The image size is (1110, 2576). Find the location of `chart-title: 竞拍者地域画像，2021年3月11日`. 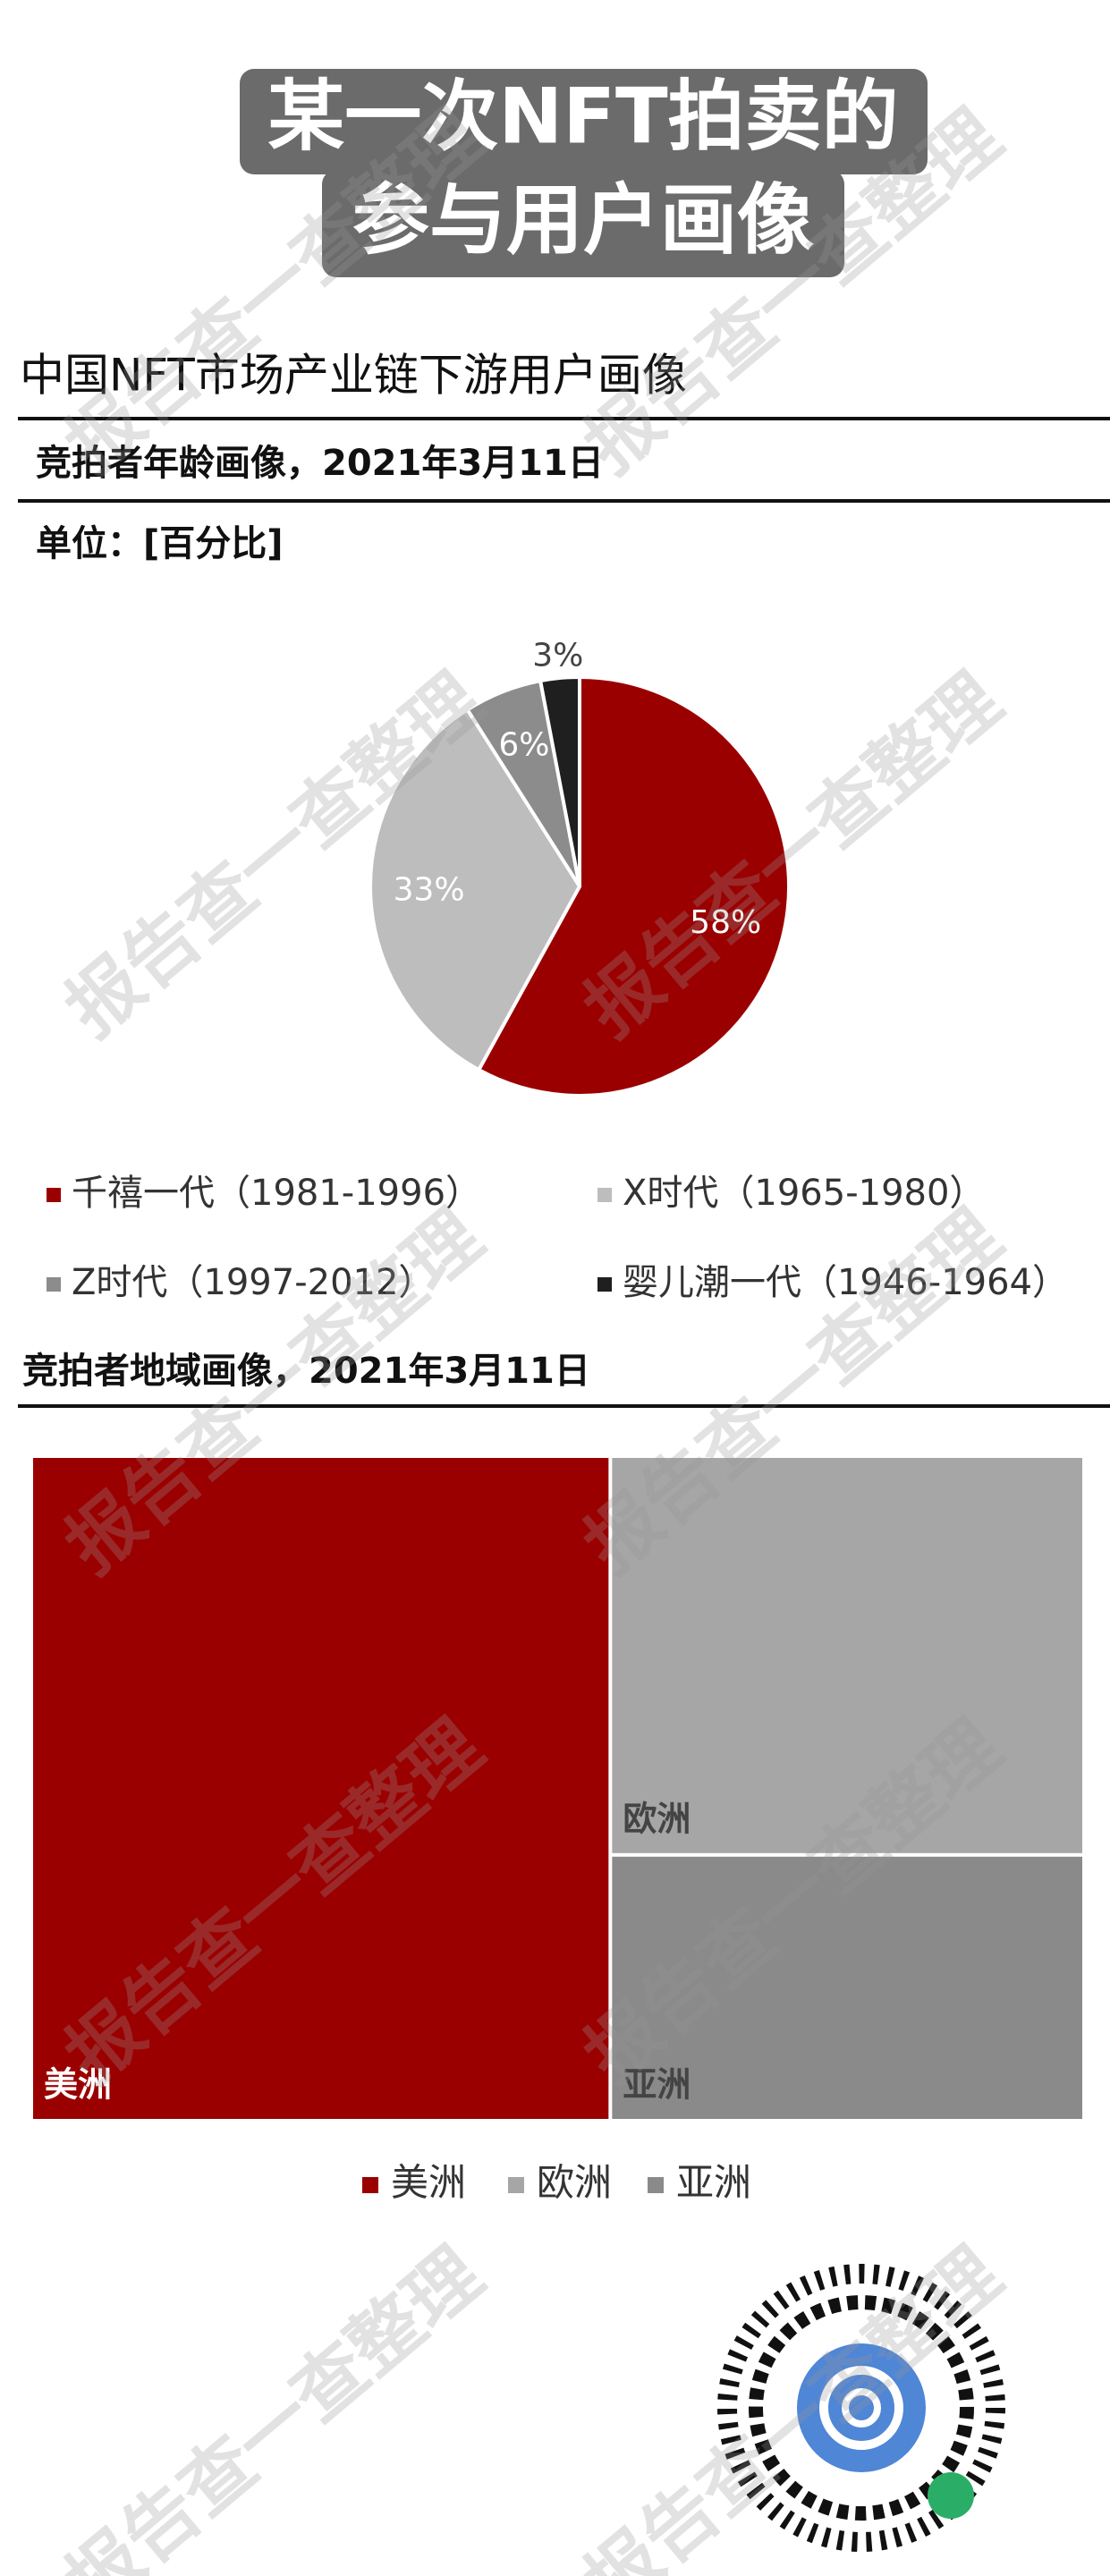

chart-title: 竞拍者地域画像，2021年3月11日 is located at coordinates (306, 1371).